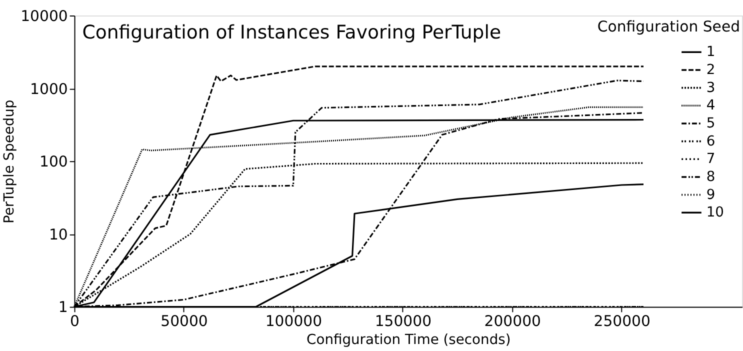 The image size is (743, 351). I want to click on x-tick-label: 150000, so click(403, 321).